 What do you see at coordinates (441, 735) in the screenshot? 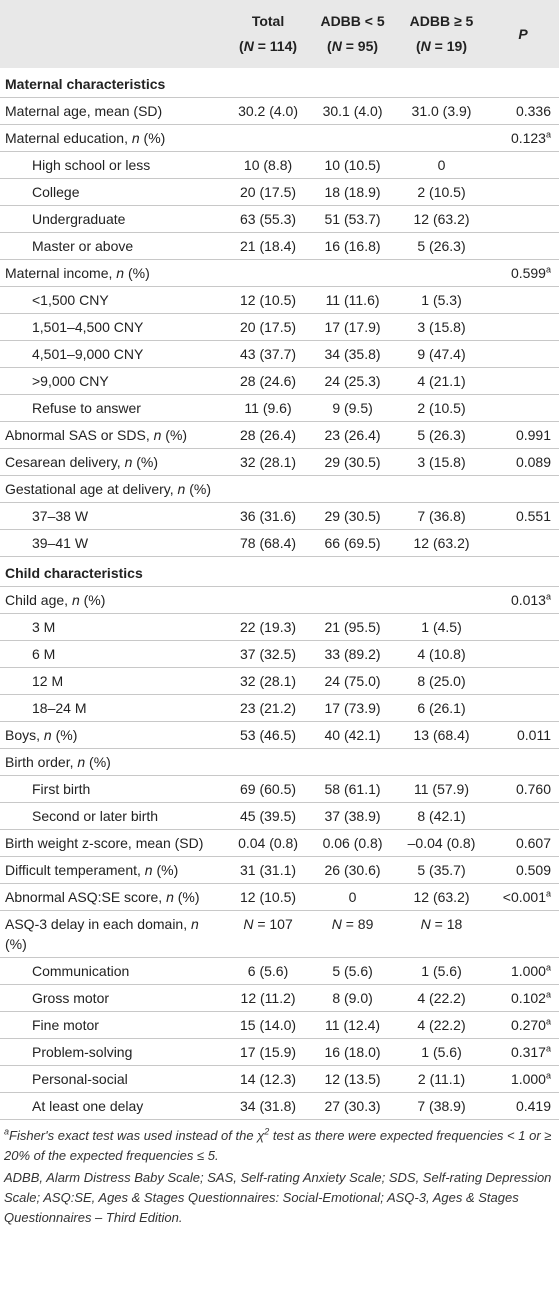
I see `cell: 13 (68.4)` at bounding box center [441, 735].